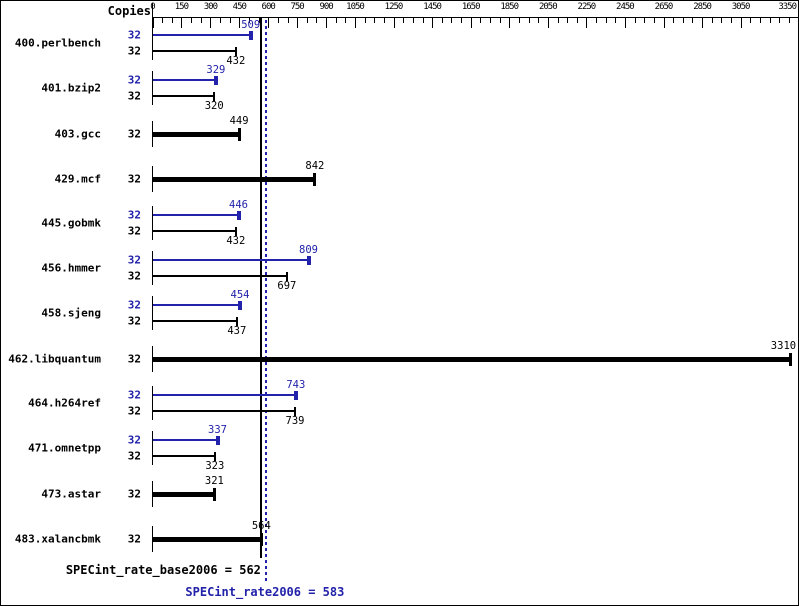  I want to click on x-axis-tick-label: 150, so click(181, 7).